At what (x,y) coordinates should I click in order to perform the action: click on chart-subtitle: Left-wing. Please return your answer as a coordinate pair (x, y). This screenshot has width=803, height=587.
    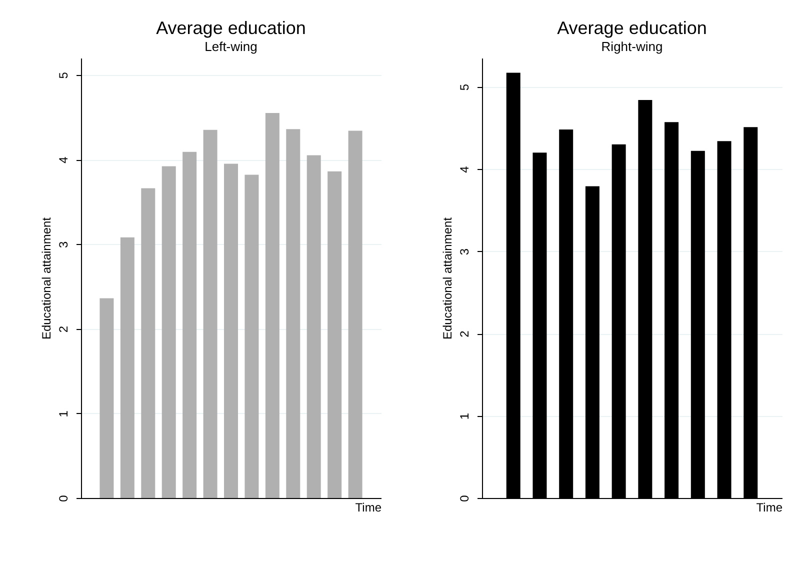
    Looking at the image, I should click on (231, 46).